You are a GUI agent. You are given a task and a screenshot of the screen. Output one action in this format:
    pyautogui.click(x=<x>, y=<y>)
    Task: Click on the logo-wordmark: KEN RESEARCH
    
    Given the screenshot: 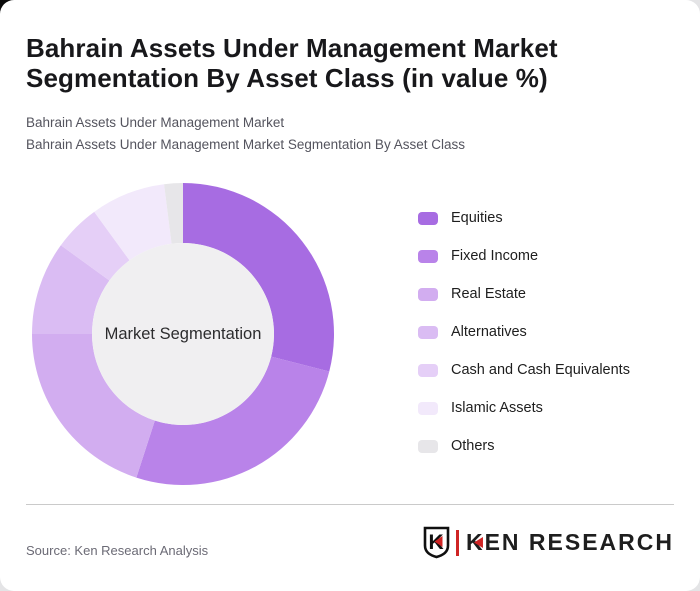 What is the action you would take?
    pyautogui.click(x=570, y=542)
    